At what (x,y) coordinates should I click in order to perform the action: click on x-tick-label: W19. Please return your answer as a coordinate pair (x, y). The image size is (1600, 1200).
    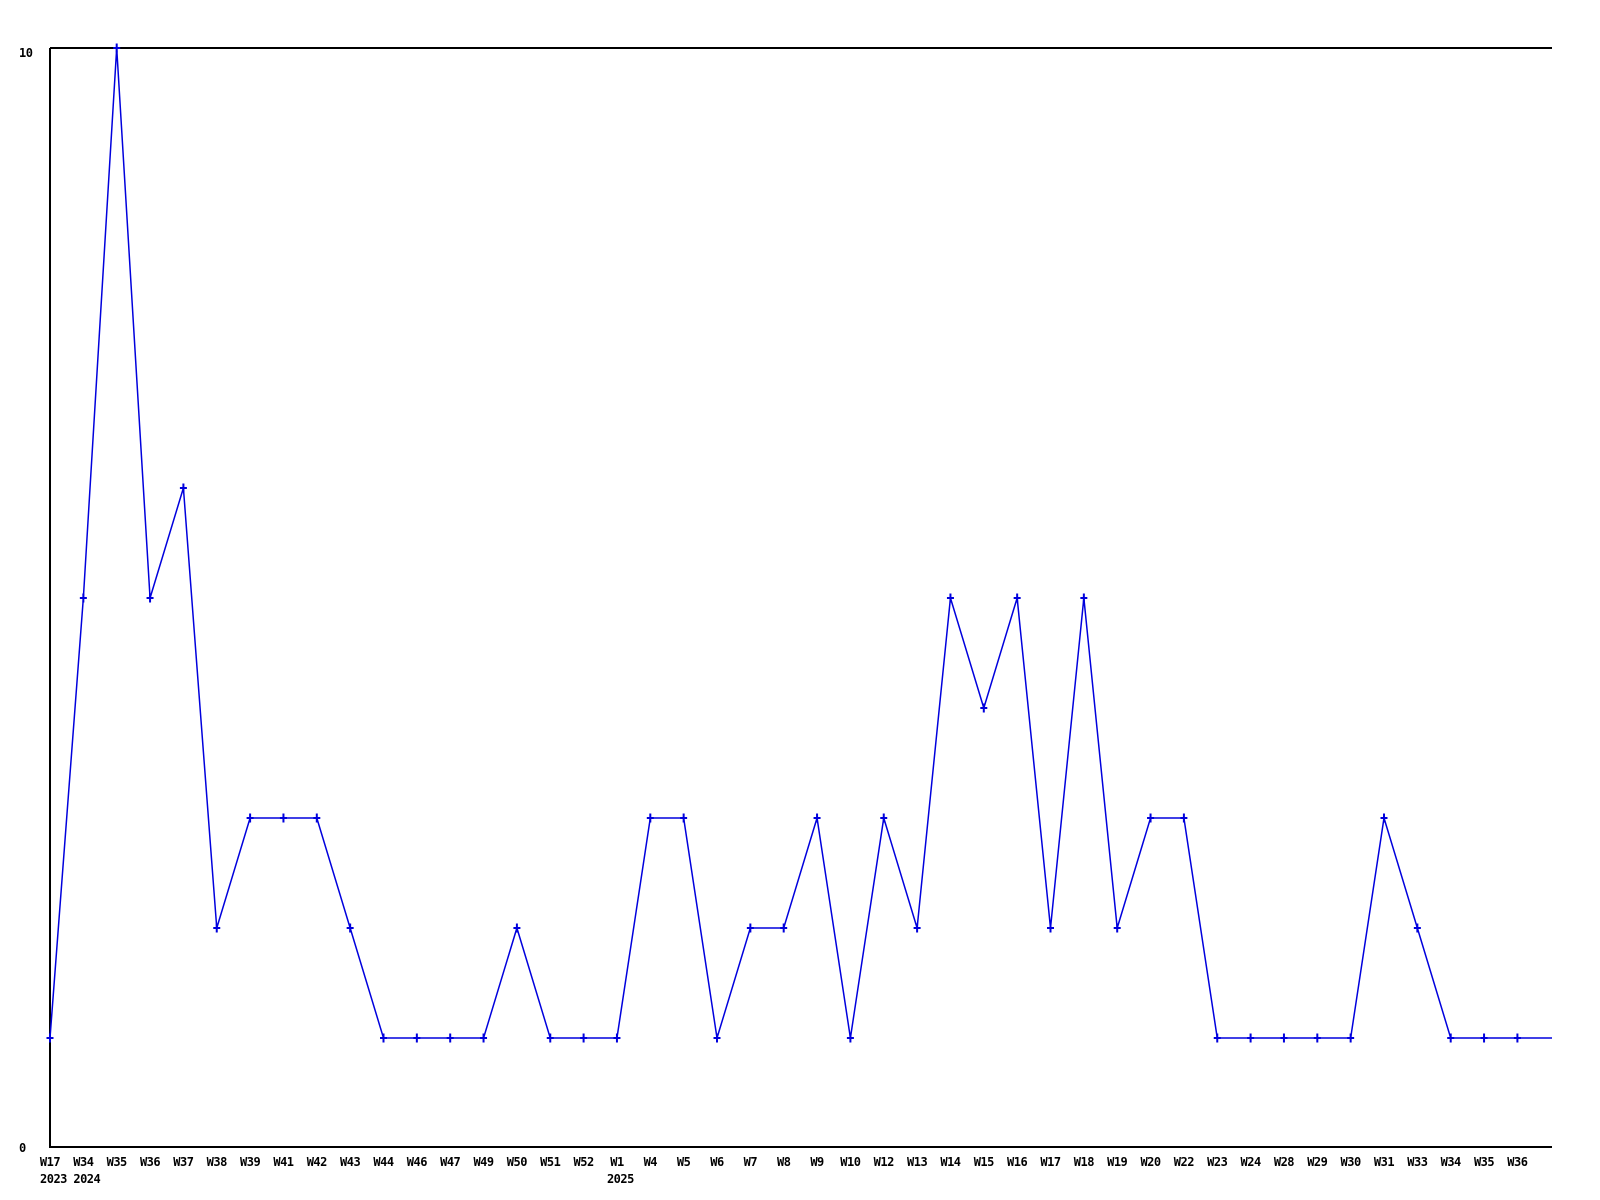
    Looking at the image, I should click on (1117, 1162).